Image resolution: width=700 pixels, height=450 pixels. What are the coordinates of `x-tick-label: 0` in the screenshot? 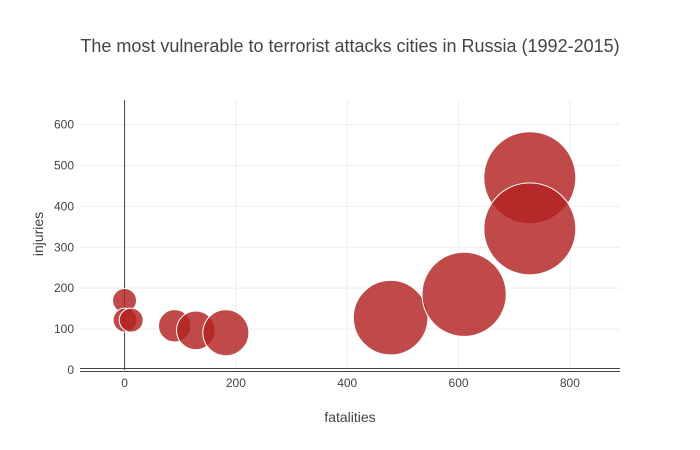 It's located at (124, 383).